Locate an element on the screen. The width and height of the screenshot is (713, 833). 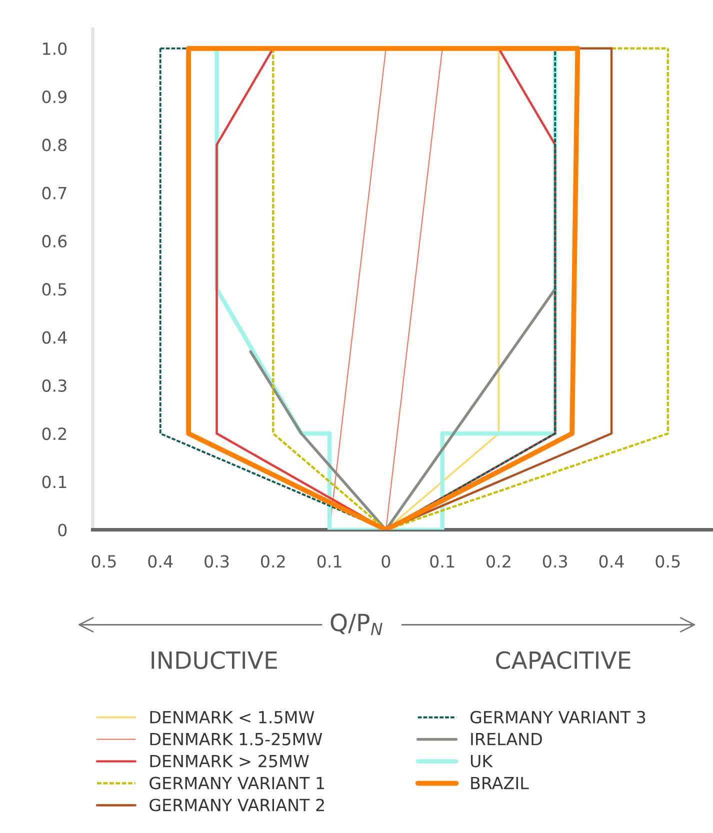
x-tick-label: 0 is located at coordinates (386, 561).